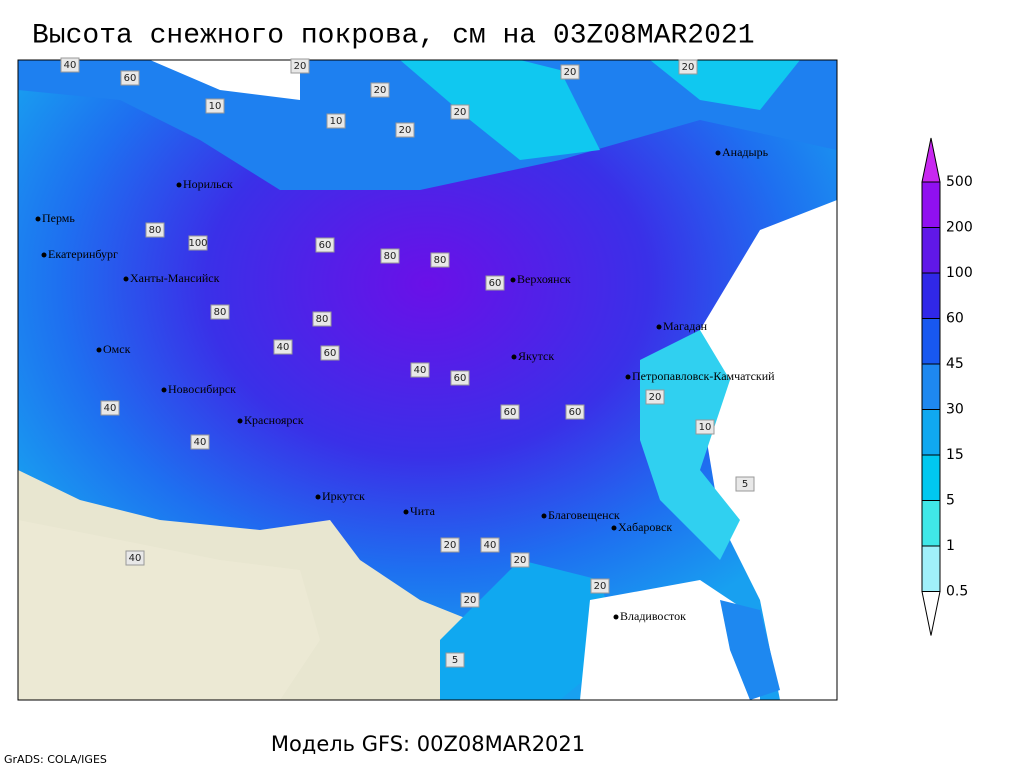  I want to click on city-label: Анадырь, so click(745, 152).